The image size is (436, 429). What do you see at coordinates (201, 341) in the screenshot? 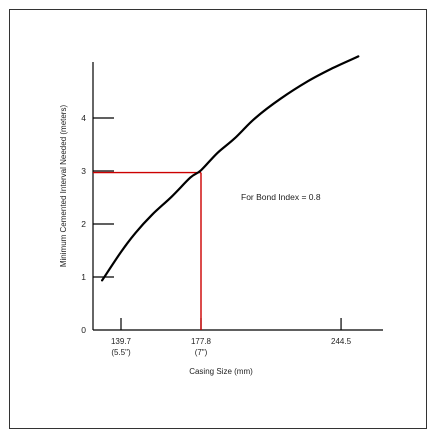
I see `x-tick-label: 177.8` at bounding box center [201, 341].